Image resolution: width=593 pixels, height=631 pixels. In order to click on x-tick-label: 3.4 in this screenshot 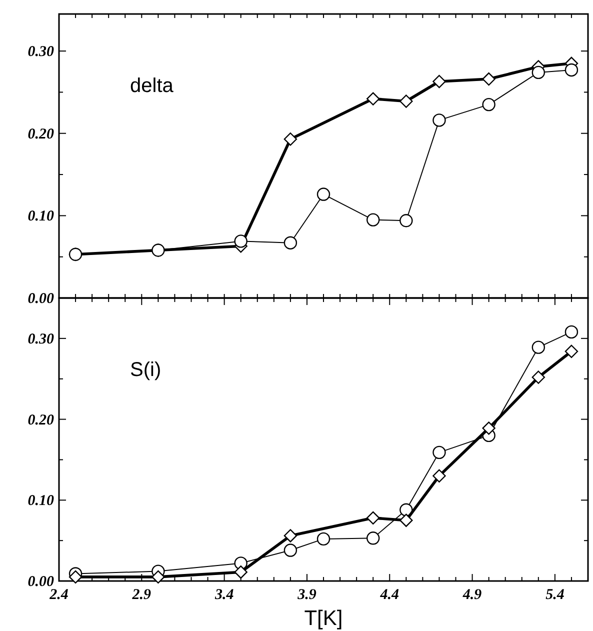, I will do `click(224, 595)`.